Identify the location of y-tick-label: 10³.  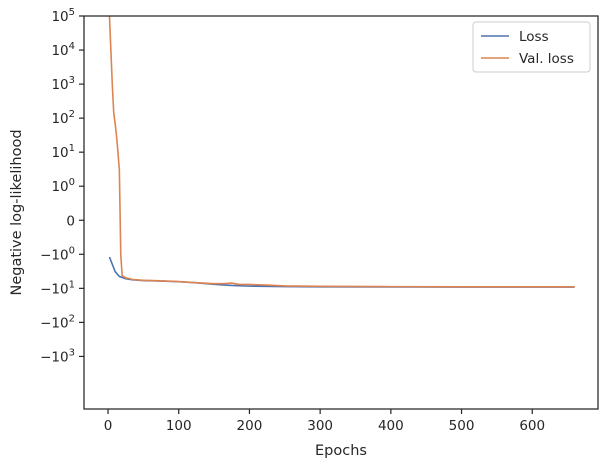
(63, 84).